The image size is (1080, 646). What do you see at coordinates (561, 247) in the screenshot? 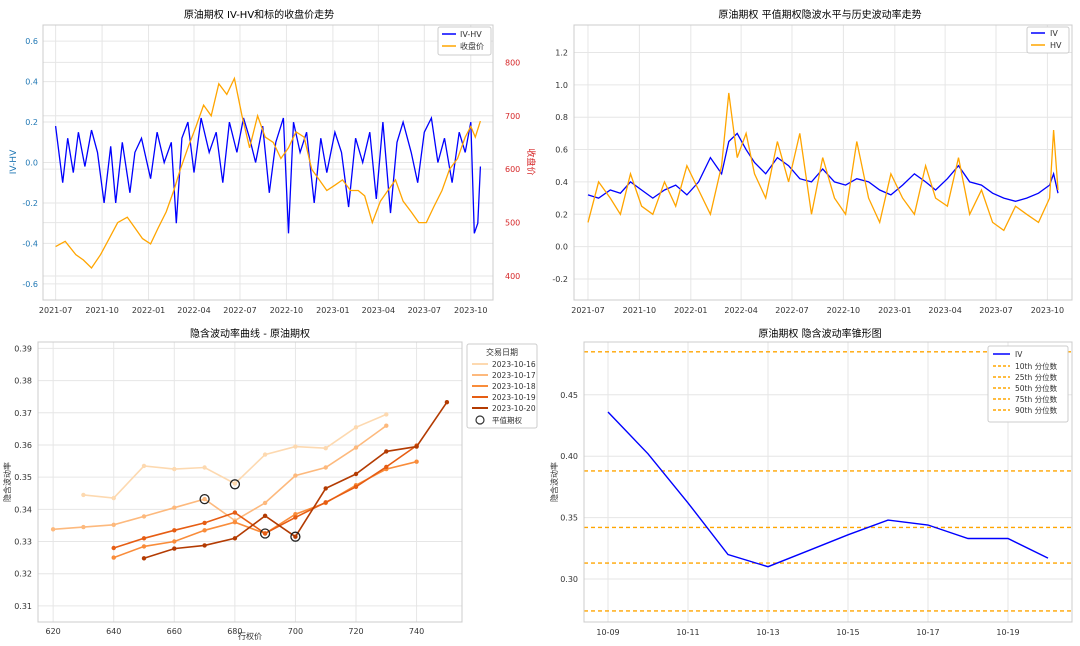
I see `y-tick-label: 0.0` at bounding box center [561, 247].